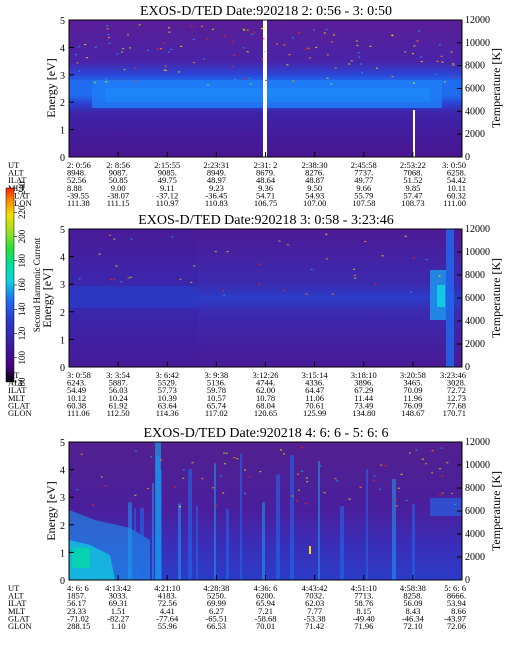 The height and width of the screenshot is (649, 505). I want to click on ephemeris-value: 1.10, so click(118, 626).